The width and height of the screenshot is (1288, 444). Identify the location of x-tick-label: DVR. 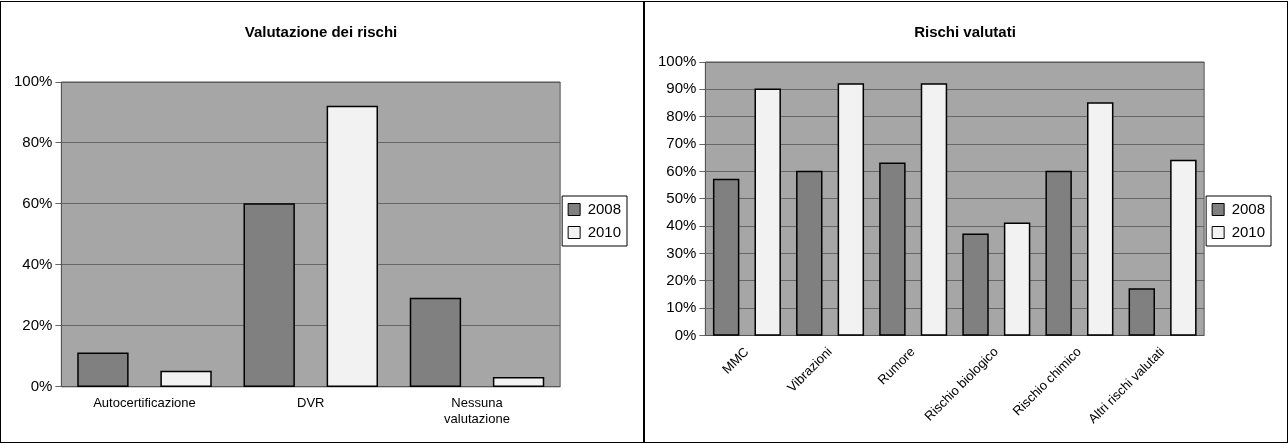
(311, 403).